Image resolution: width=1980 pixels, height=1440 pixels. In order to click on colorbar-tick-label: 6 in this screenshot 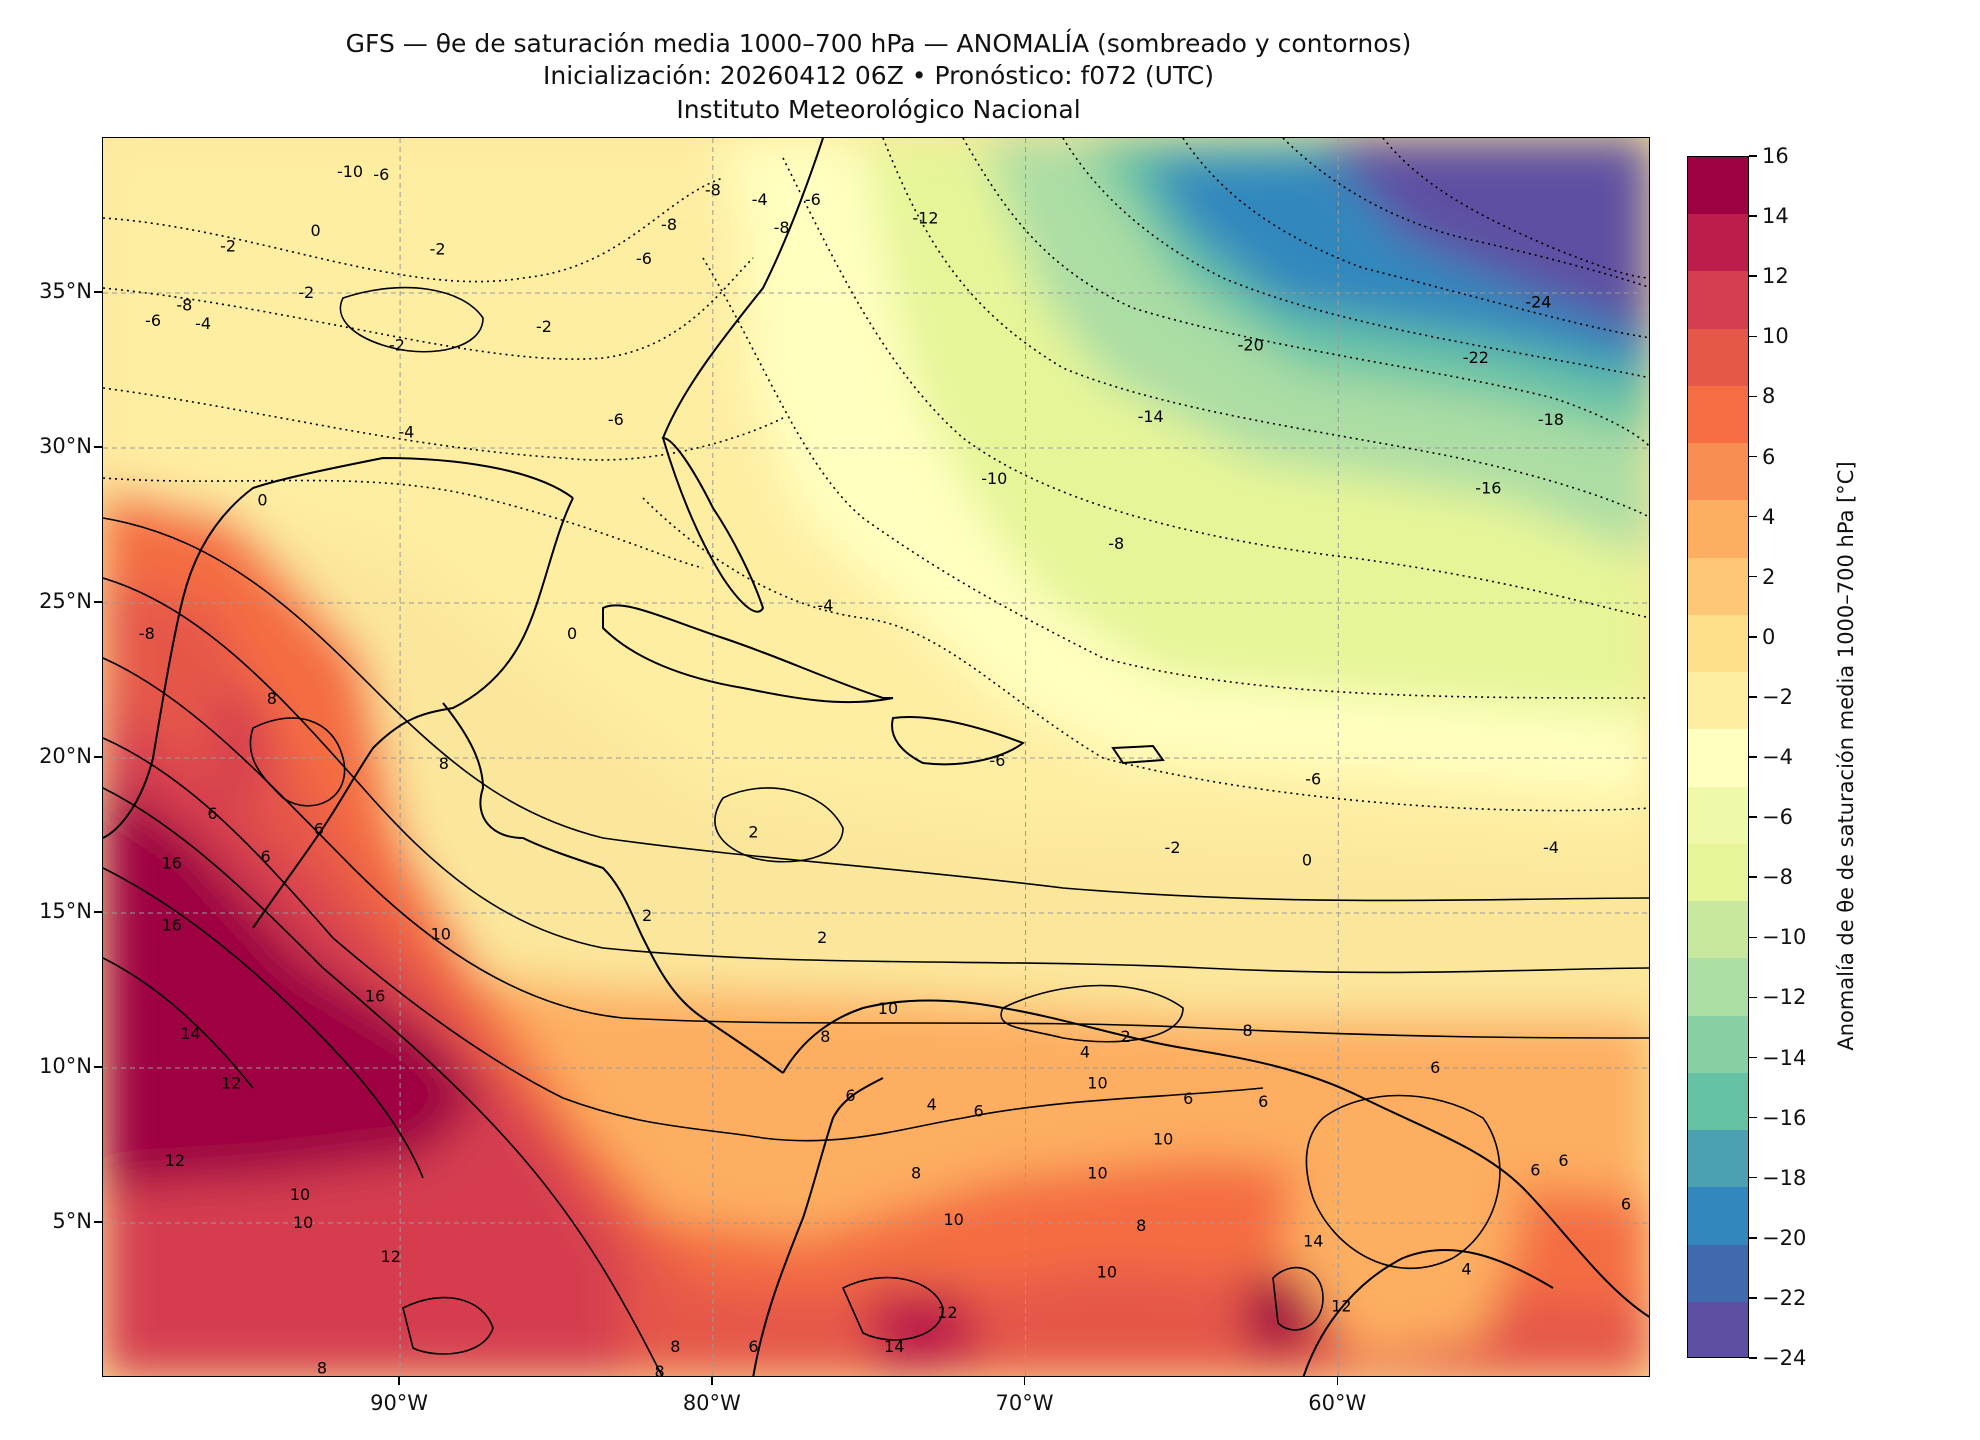, I will do `click(1769, 456)`.